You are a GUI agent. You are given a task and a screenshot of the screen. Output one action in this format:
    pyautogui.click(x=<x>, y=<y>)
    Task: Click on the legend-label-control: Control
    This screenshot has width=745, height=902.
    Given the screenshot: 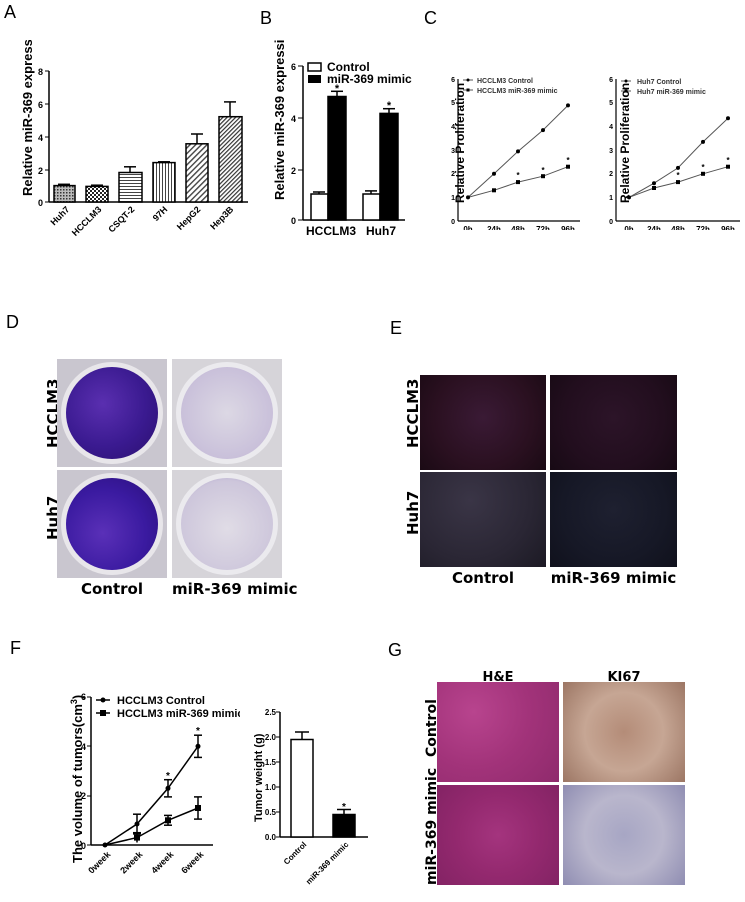 What is the action you would take?
    pyautogui.click(x=348, y=67)
    